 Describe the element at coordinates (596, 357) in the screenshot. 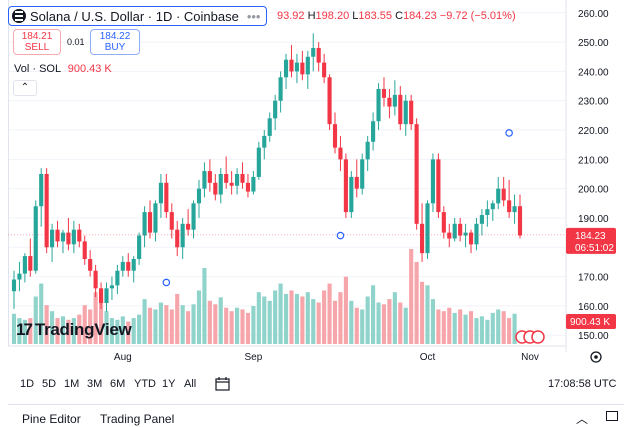

I see `settings-gear-icon` at that location.